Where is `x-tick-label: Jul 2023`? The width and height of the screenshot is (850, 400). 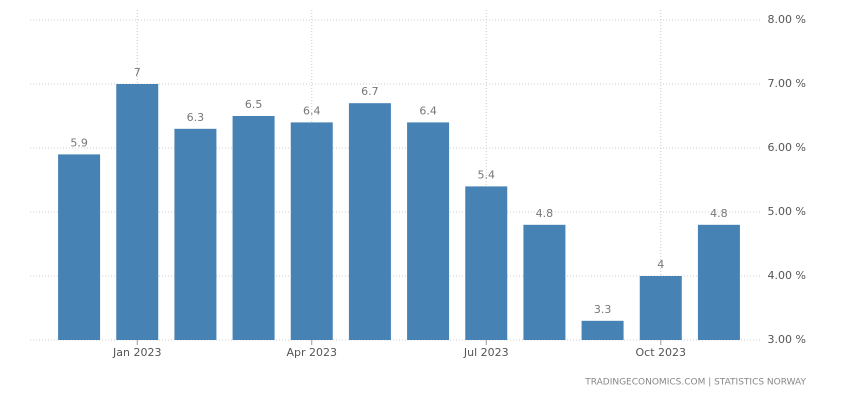 x-tick-label: Jul 2023 is located at coordinates (486, 352).